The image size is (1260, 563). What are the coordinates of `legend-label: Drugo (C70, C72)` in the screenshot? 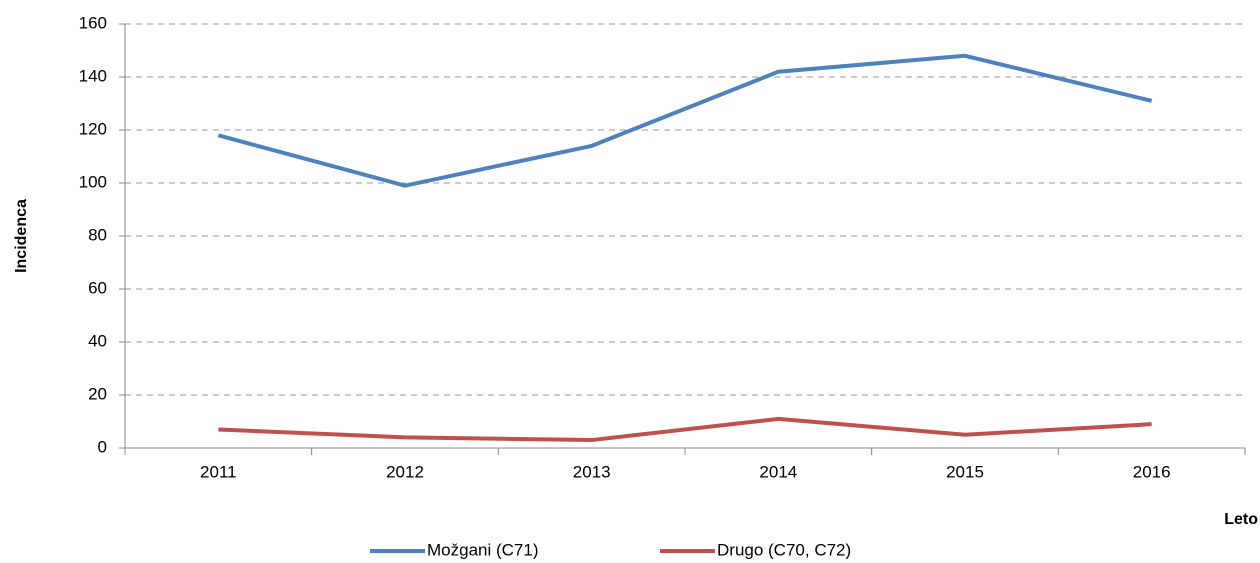 It's located at (784, 549).